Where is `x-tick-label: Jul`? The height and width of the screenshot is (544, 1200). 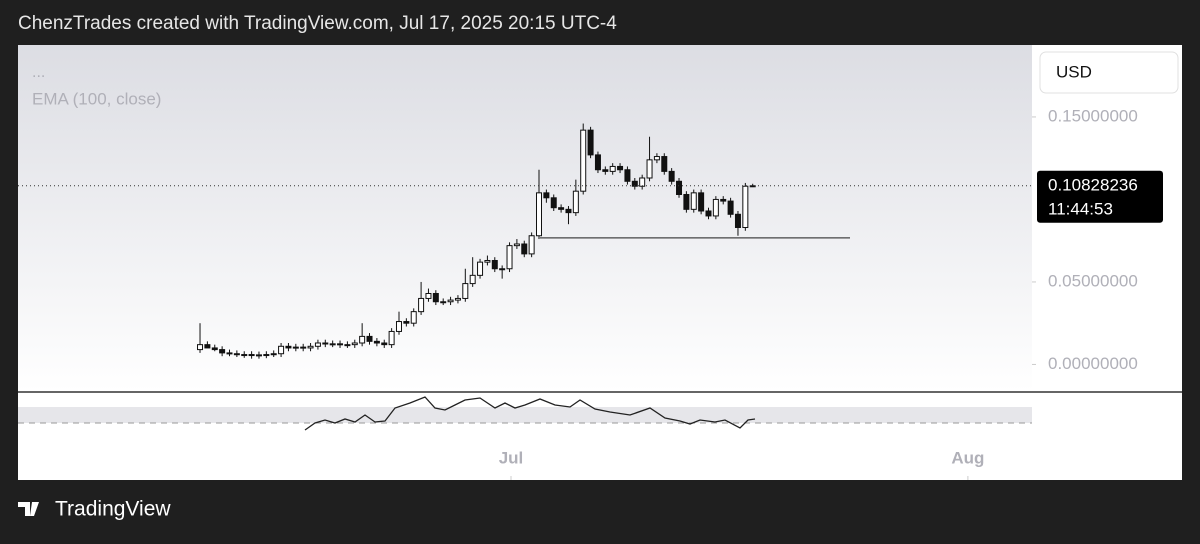 x-tick-label: Jul is located at coordinates (511, 457).